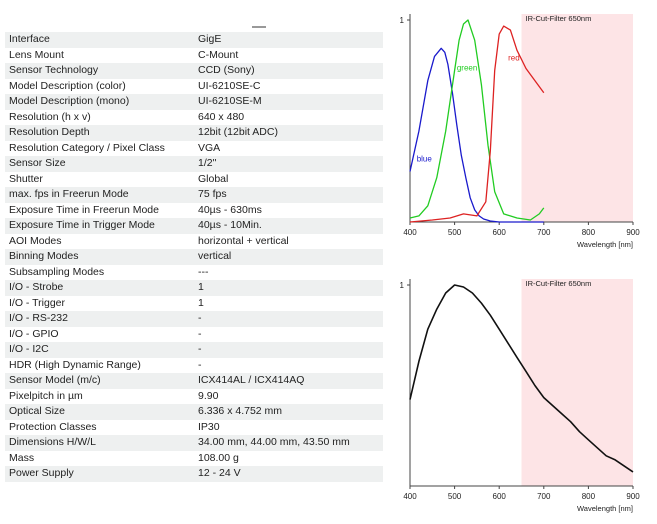 The height and width of the screenshot is (524, 657). What do you see at coordinates (589, 496) in the screenshot?
I see `x-tick-label: 800` at bounding box center [589, 496].